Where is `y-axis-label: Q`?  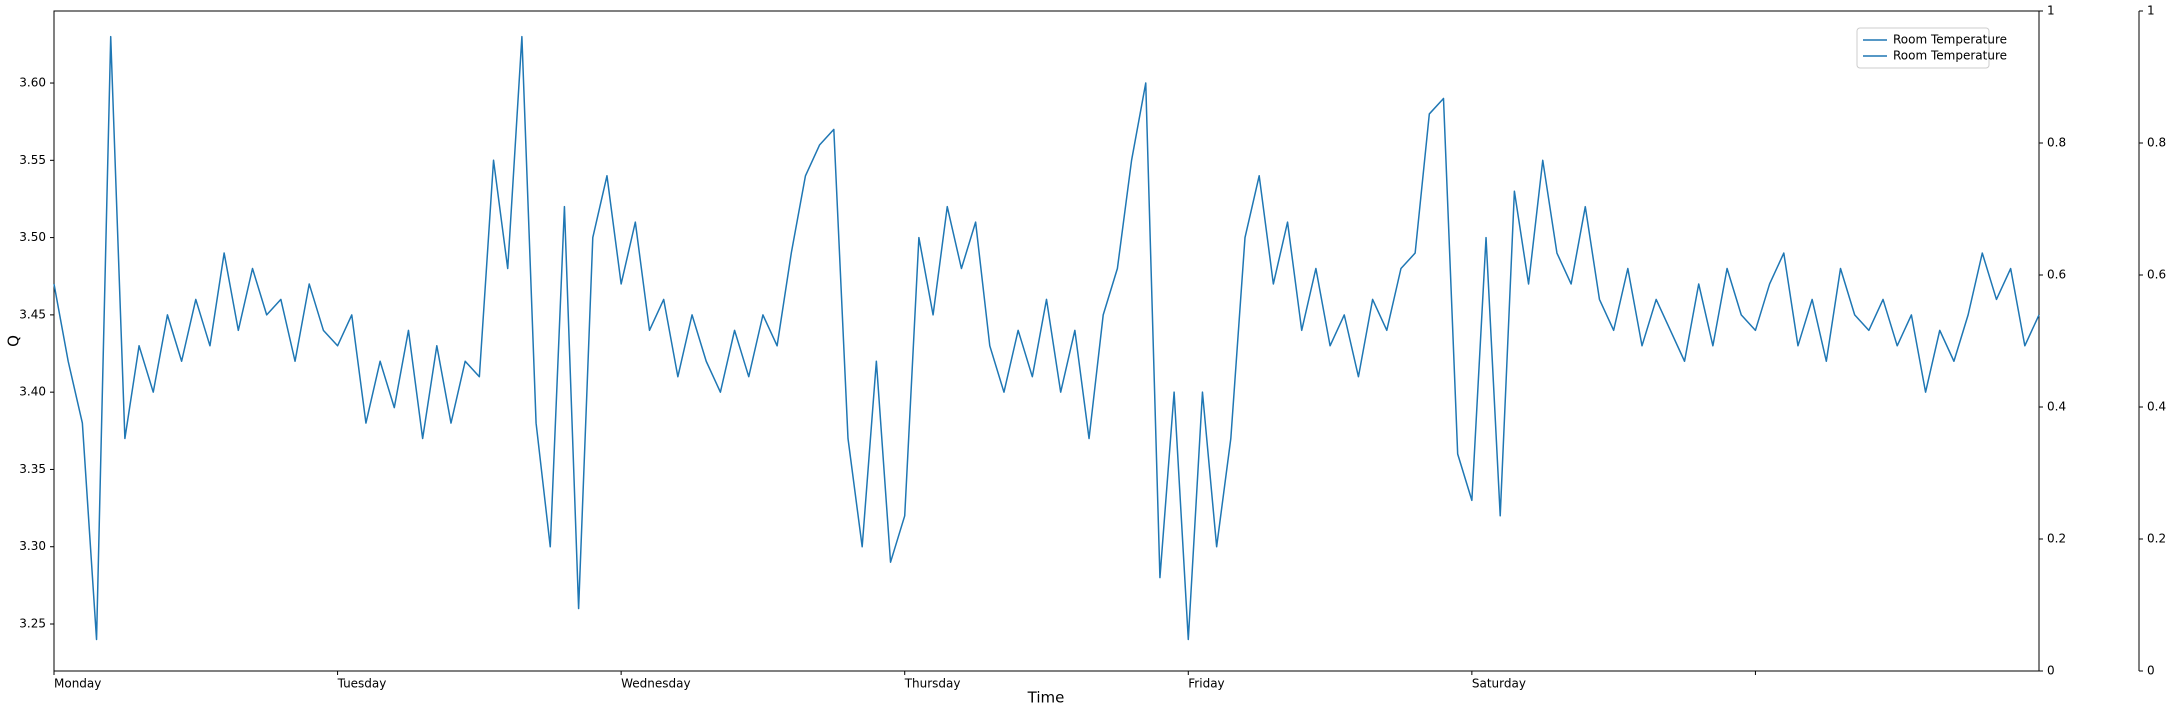 y-axis-label: Q is located at coordinates (14, 341).